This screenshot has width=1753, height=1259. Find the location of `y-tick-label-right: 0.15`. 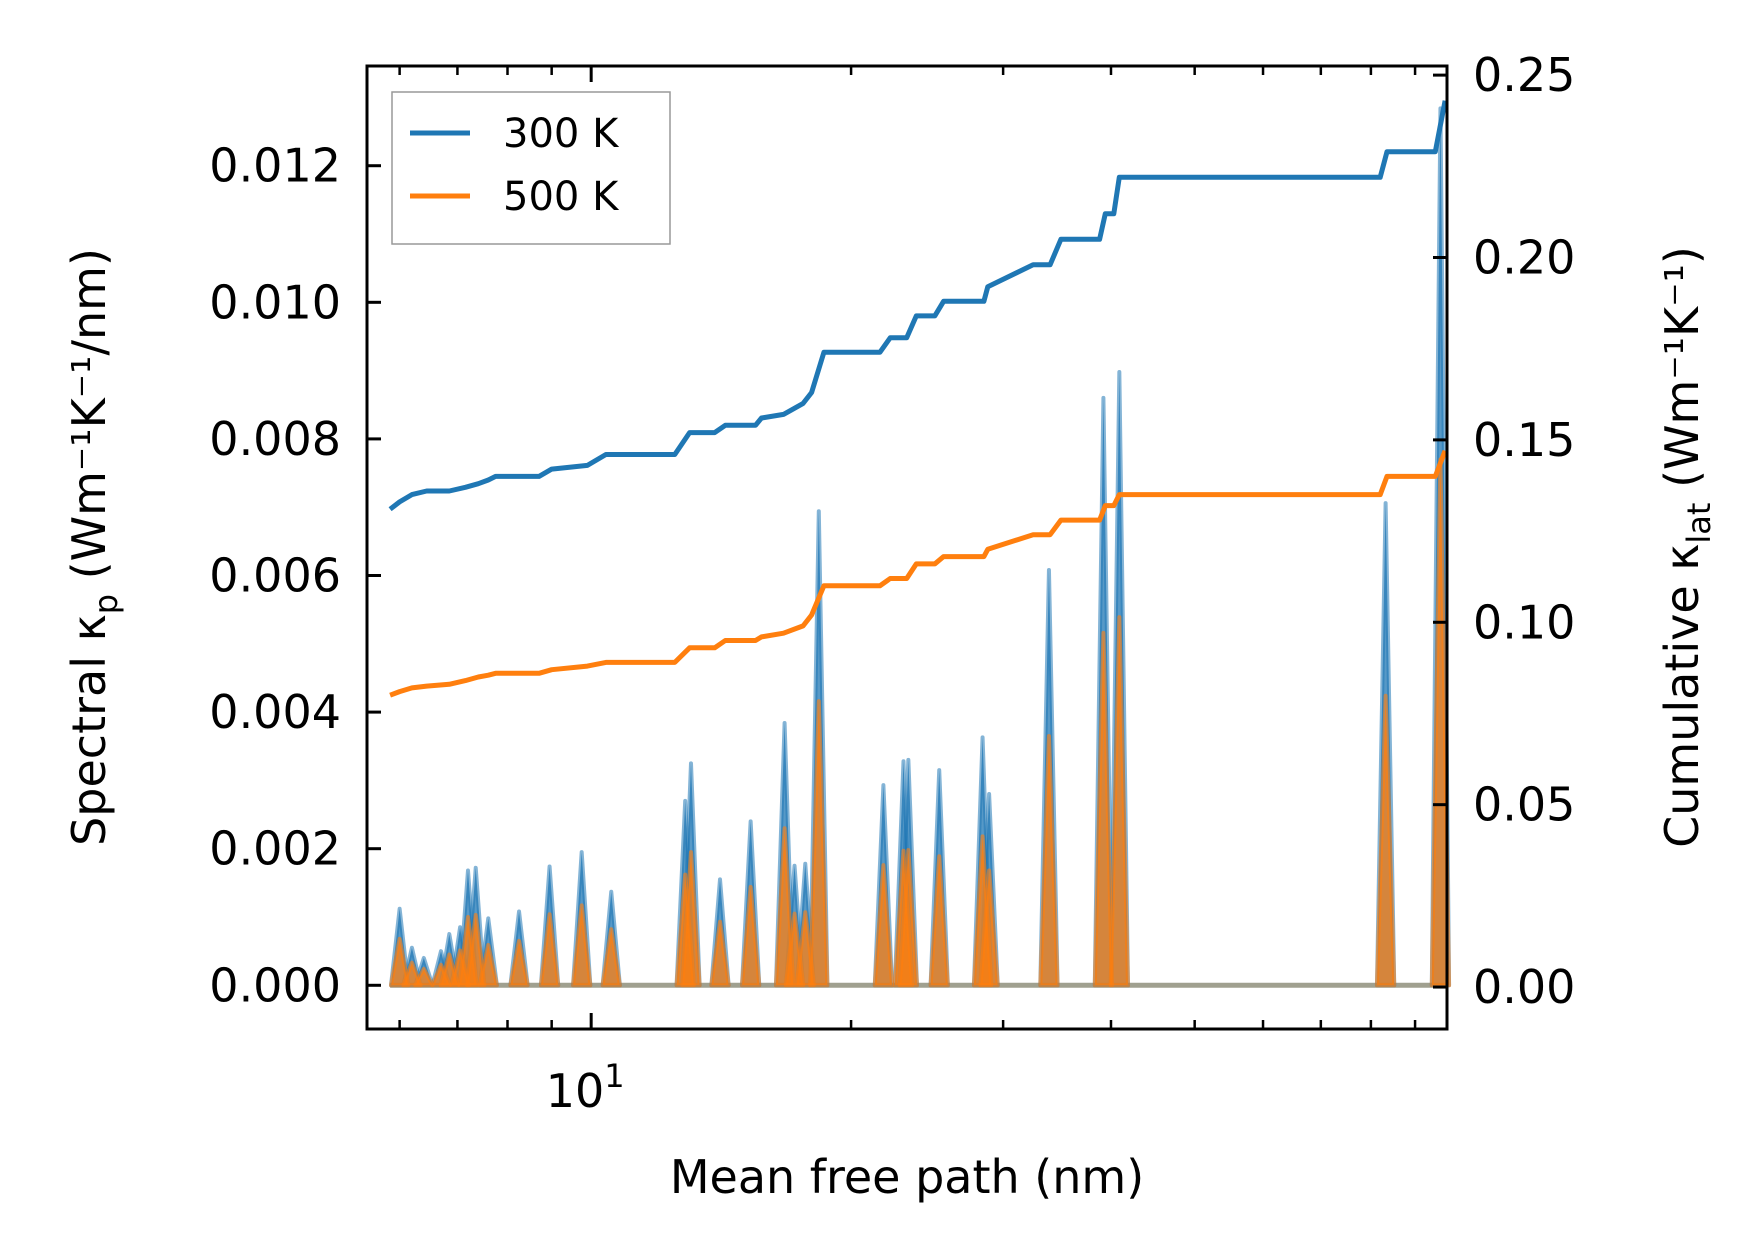

y-tick-label-right: 0.15 is located at coordinates (1524, 440).